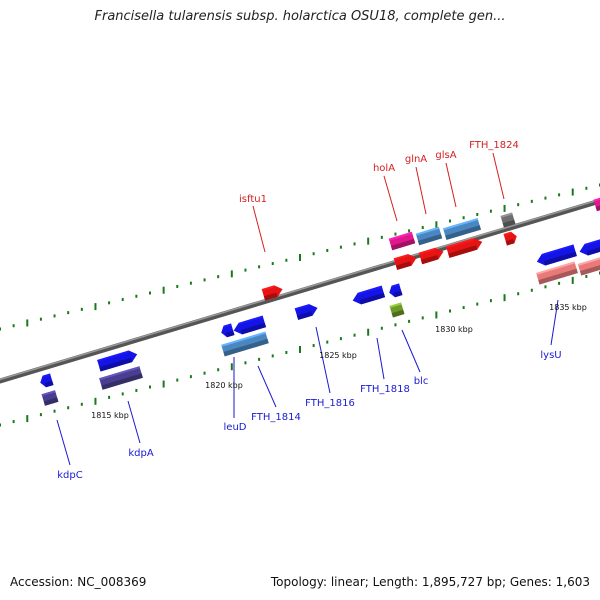 This screenshot has width=600, height=600. What do you see at coordinates (47, 380) in the screenshot?
I see `kdpC-arrow-blue` at bounding box center [47, 380].